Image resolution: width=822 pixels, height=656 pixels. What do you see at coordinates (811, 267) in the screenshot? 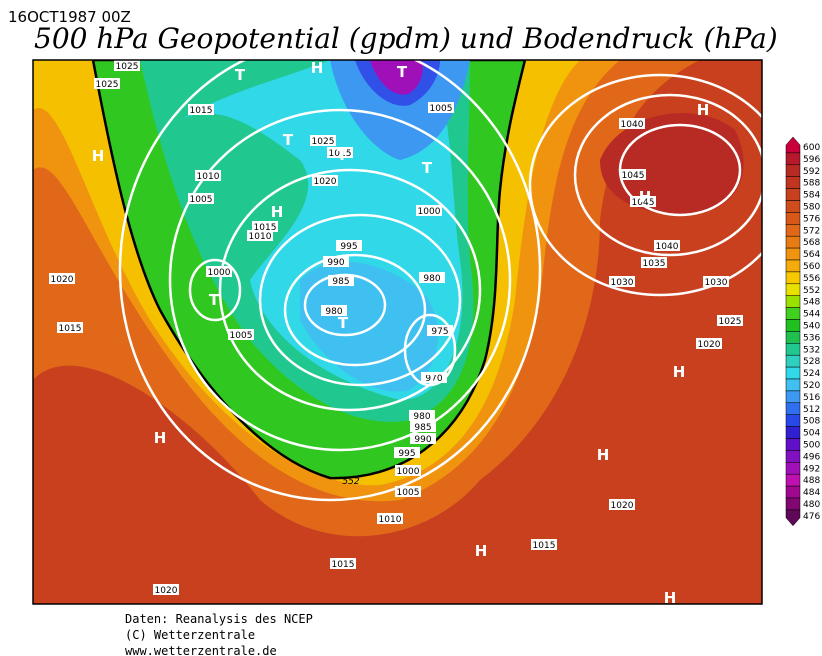
I see `legend-label: 560` at bounding box center [811, 267].